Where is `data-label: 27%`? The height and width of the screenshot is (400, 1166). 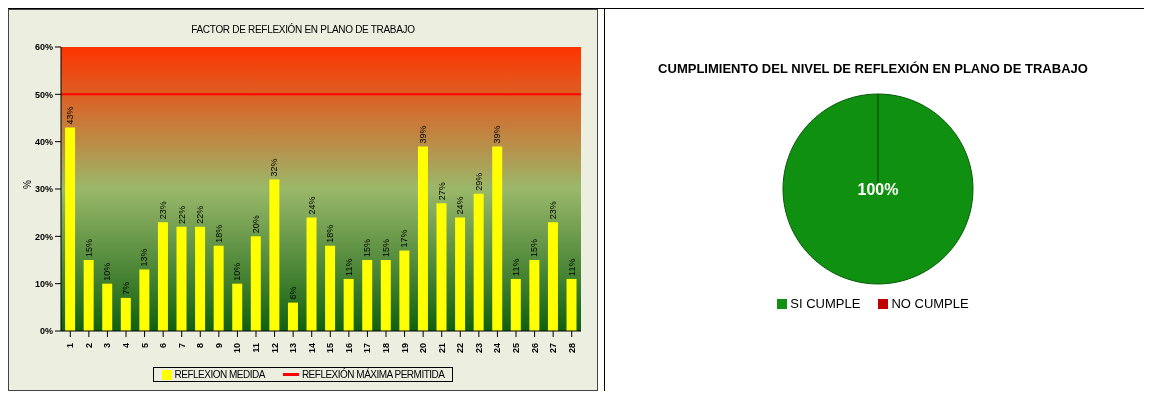
data-label: 27% is located at coordinates (441, 191).